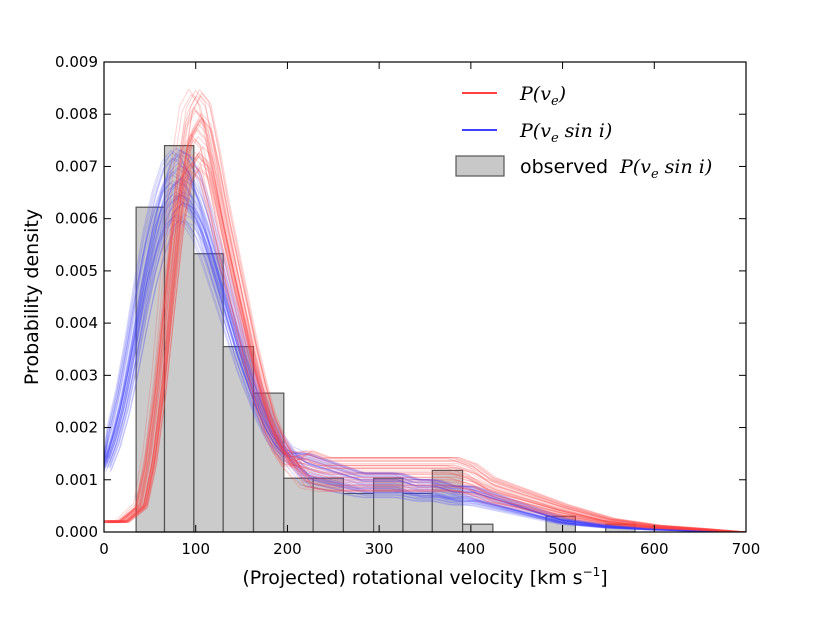 The image size is (830, 627). Describe the element at coordinates (564, 167) in the screenshot. I see `legend-label-prefix: observed` at that location.